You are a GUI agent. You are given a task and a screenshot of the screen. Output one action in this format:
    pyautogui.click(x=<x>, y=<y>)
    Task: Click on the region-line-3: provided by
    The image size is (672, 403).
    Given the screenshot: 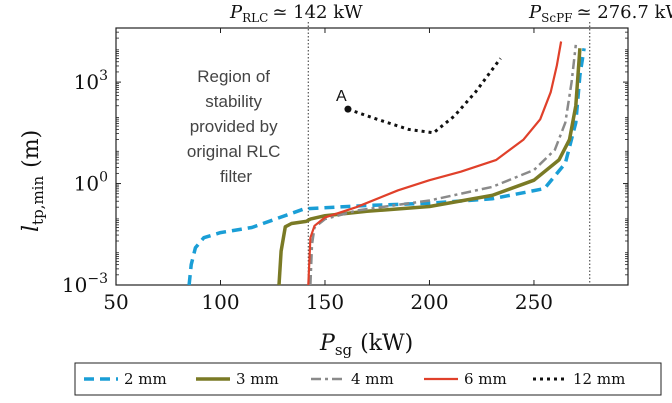 What is the action you would take?
    pyautogui.click(x=234, y=126)
    